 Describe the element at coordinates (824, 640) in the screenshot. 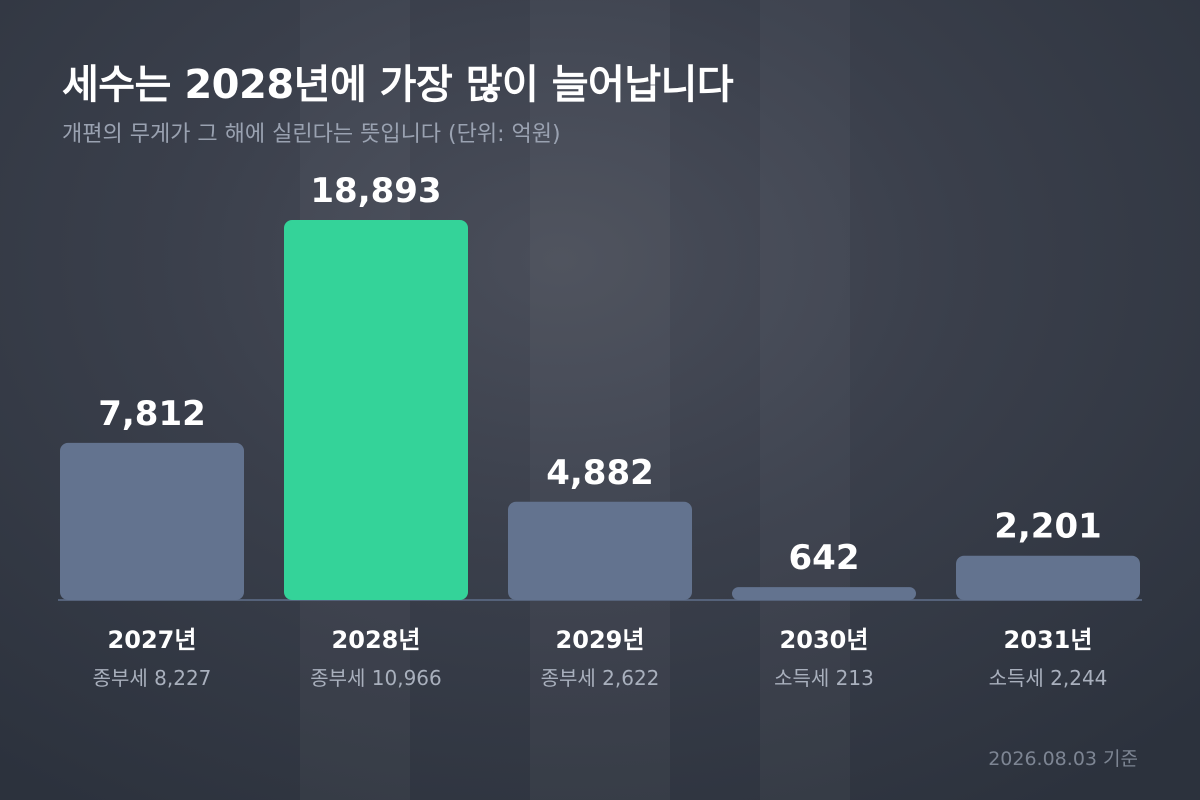

I see `category-label: 2030년` at that location.